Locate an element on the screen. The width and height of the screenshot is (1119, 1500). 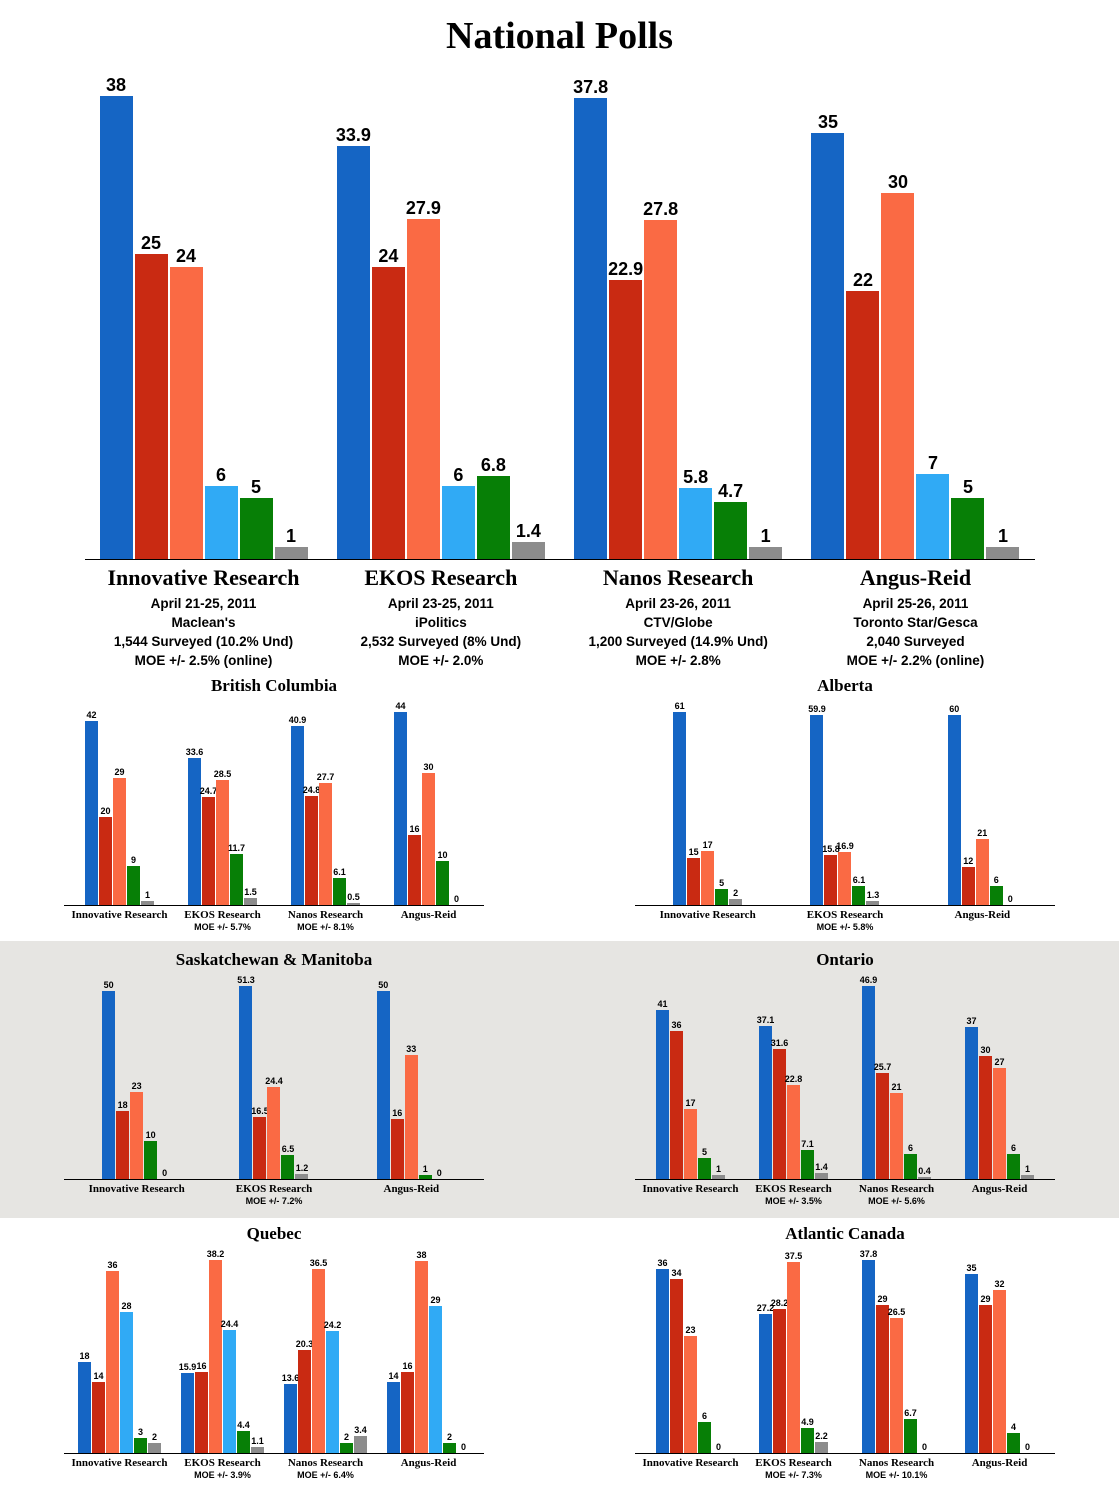
bar-value-label: 50 is located at coordinates (383, 984).